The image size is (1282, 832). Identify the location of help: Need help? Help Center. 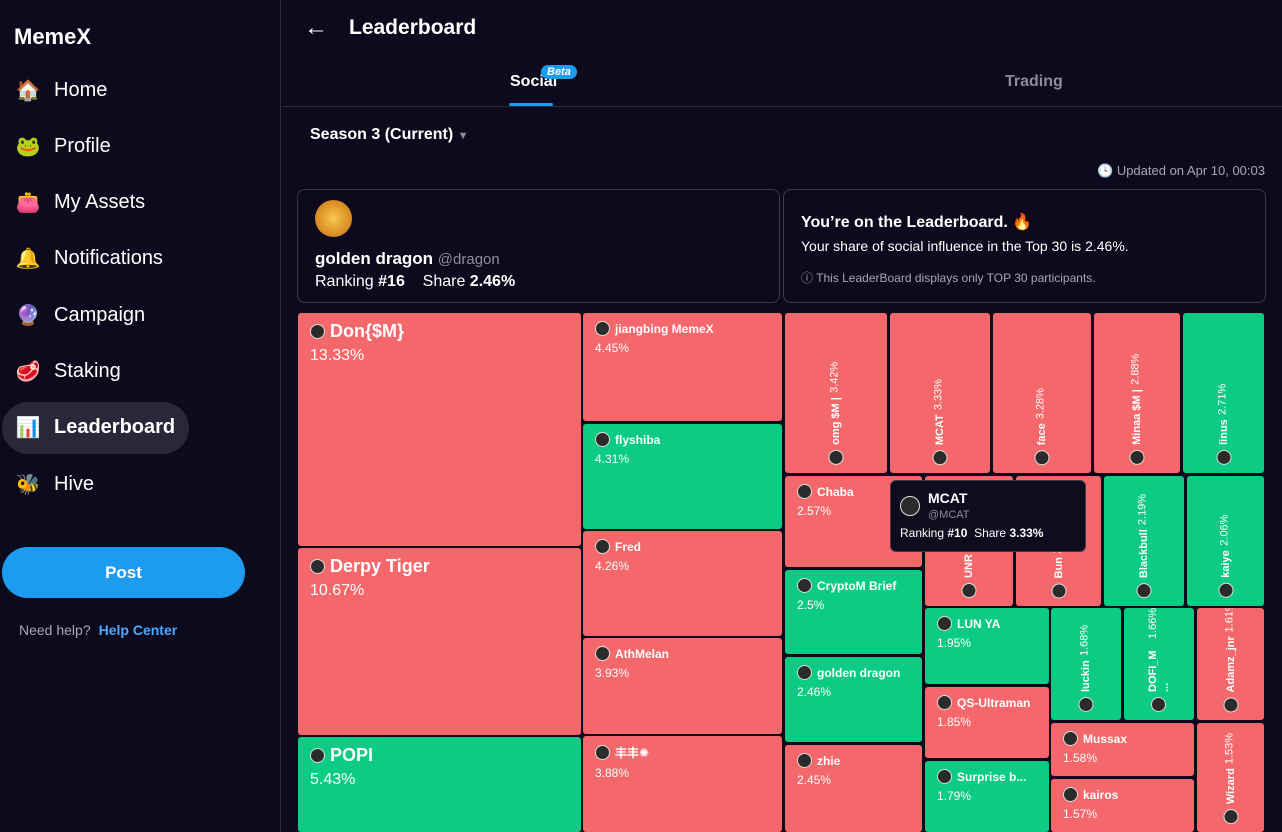
(98, 630).